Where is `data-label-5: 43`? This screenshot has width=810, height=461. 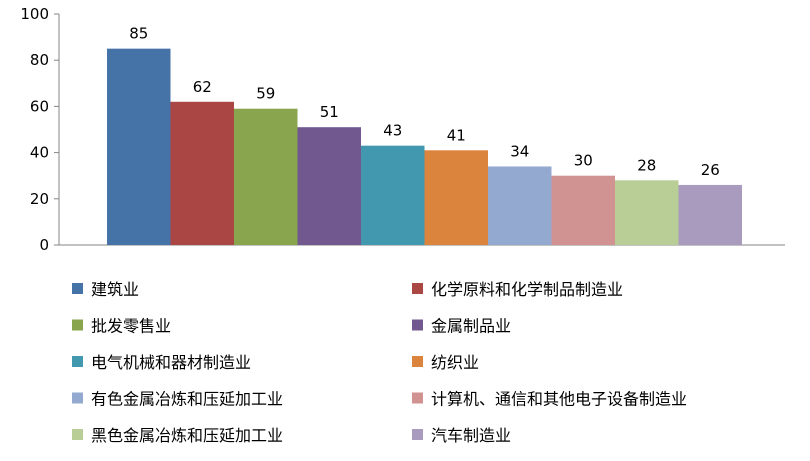
data-label-5: 43 is located at coordinates (392, 131).